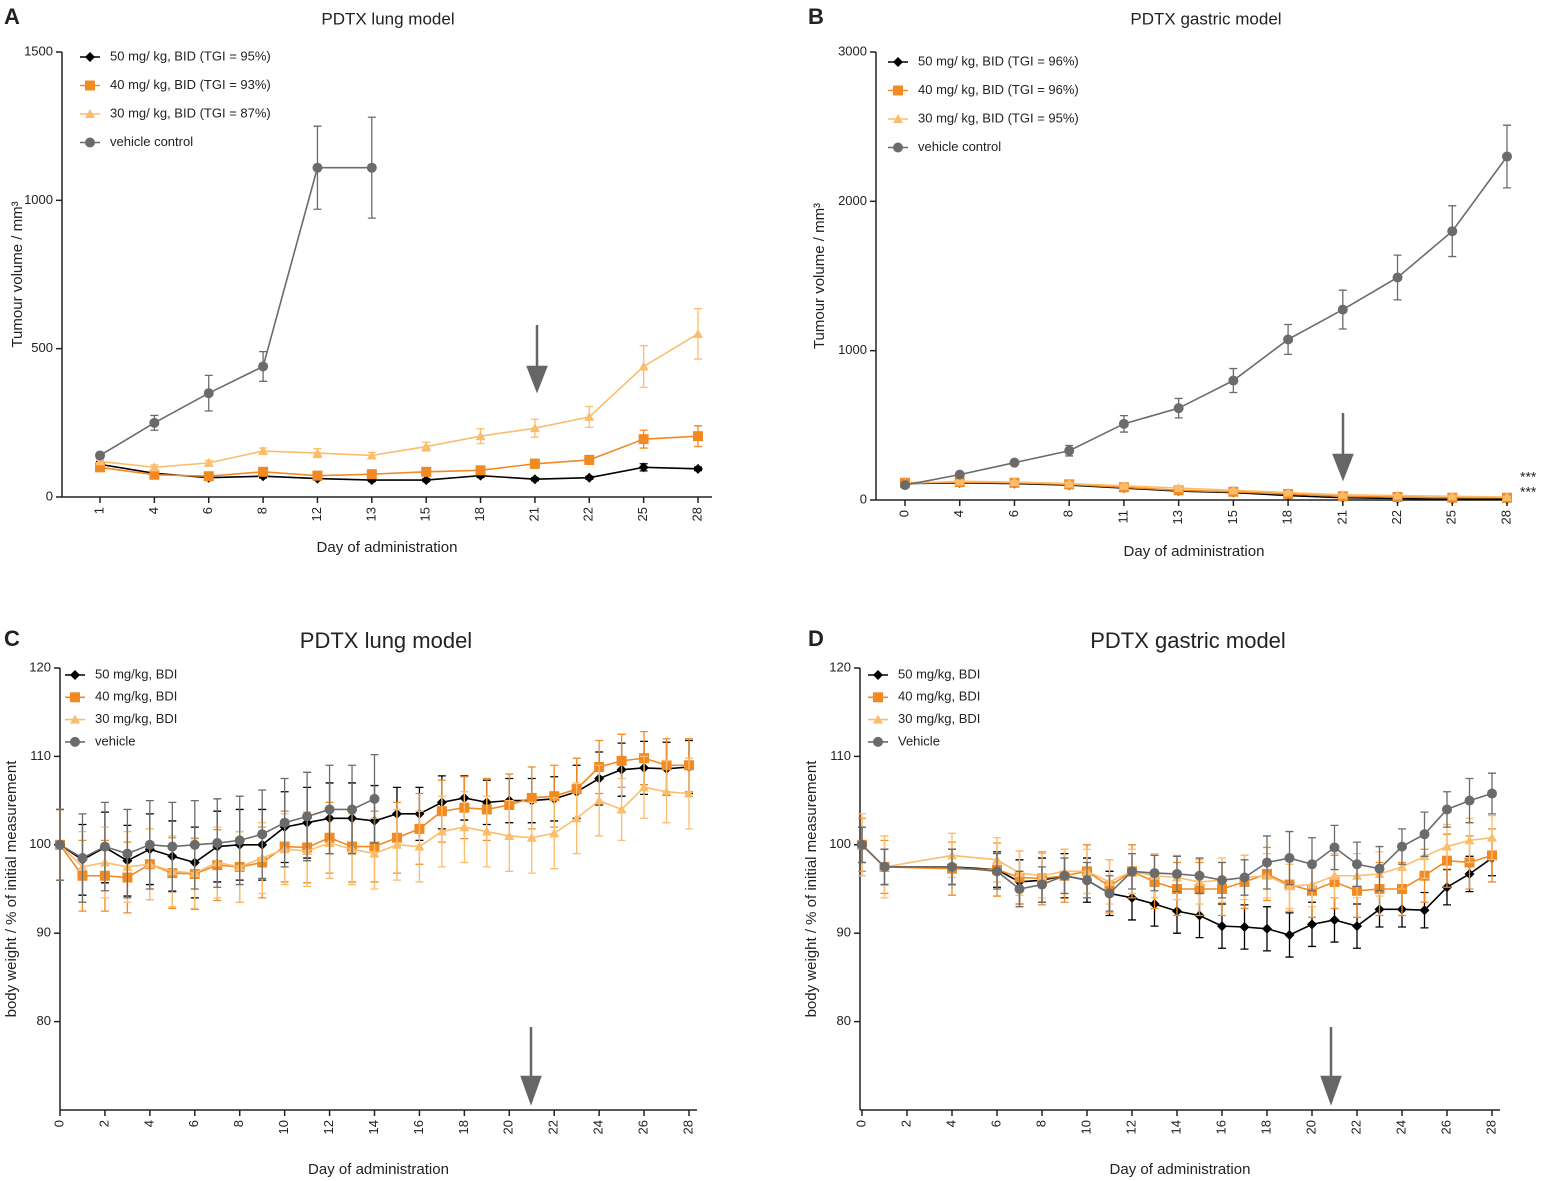 This screenshot has height=1181, width=1546. What do you see at coordinates (1528, 477) in the screenshot?
I see `annotation: ***` at bounding box center [1528, 477].